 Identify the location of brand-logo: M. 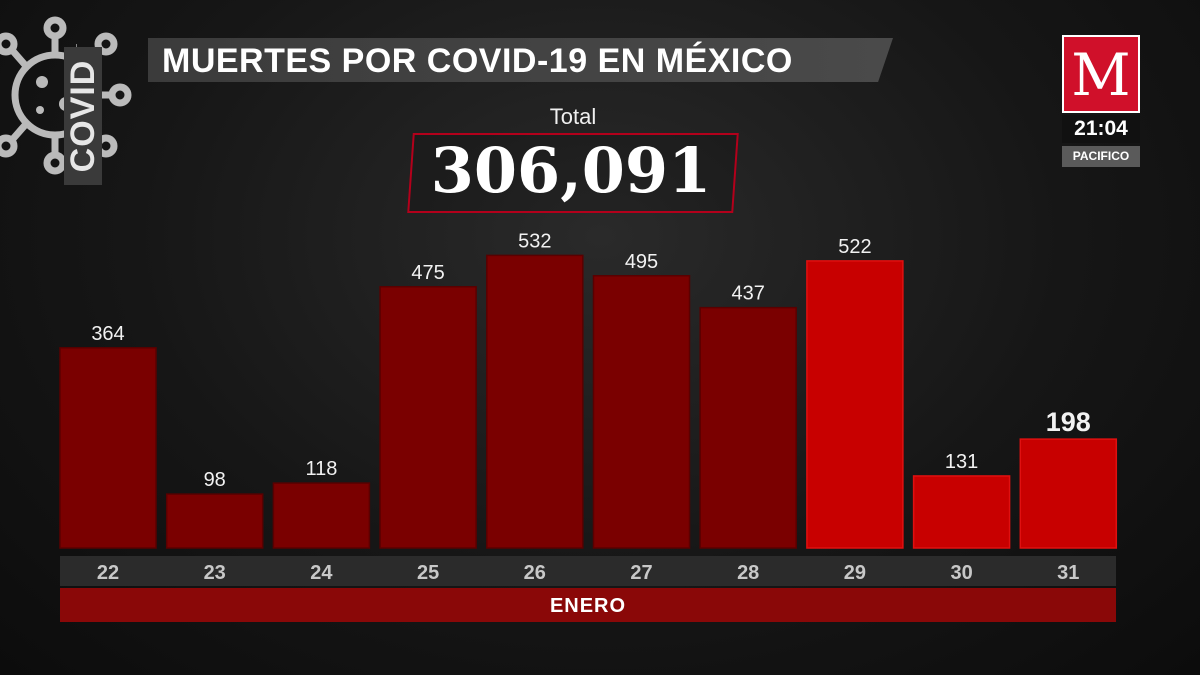
(1101, 74).